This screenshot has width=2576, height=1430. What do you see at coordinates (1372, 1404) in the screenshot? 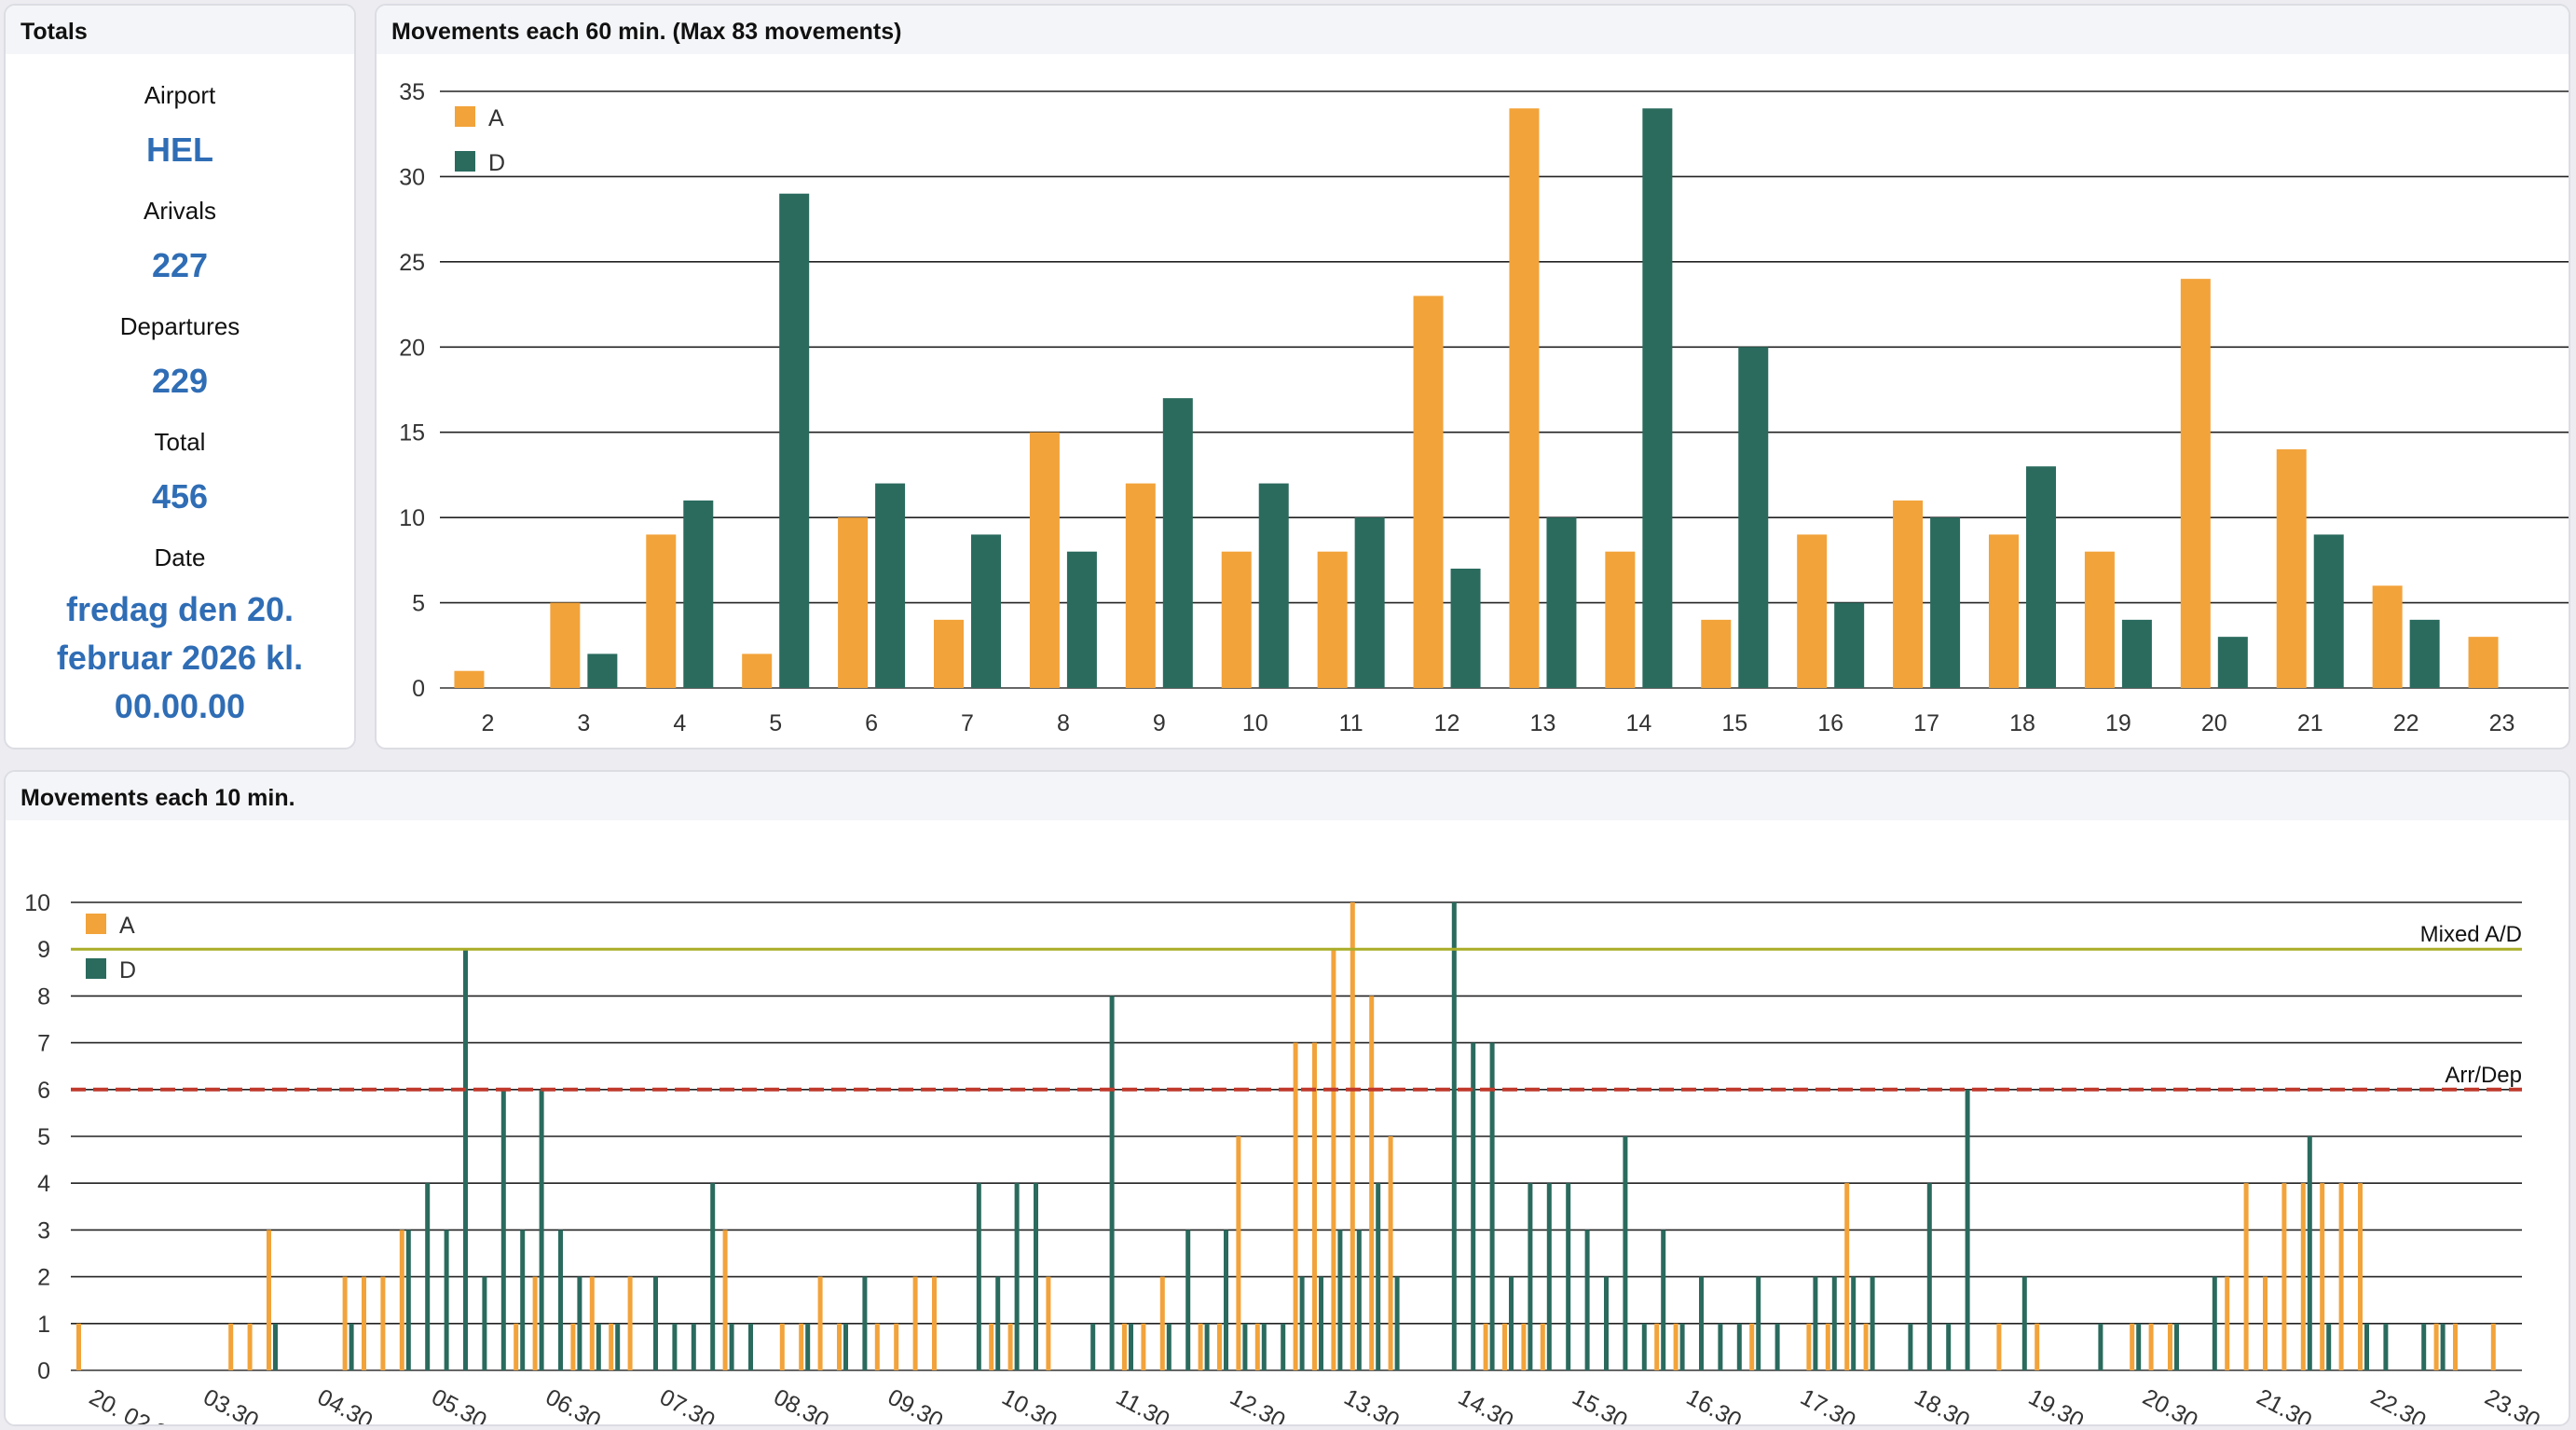
I see `x-tick-label: 13.30` at bounding box center [1372, 1404].